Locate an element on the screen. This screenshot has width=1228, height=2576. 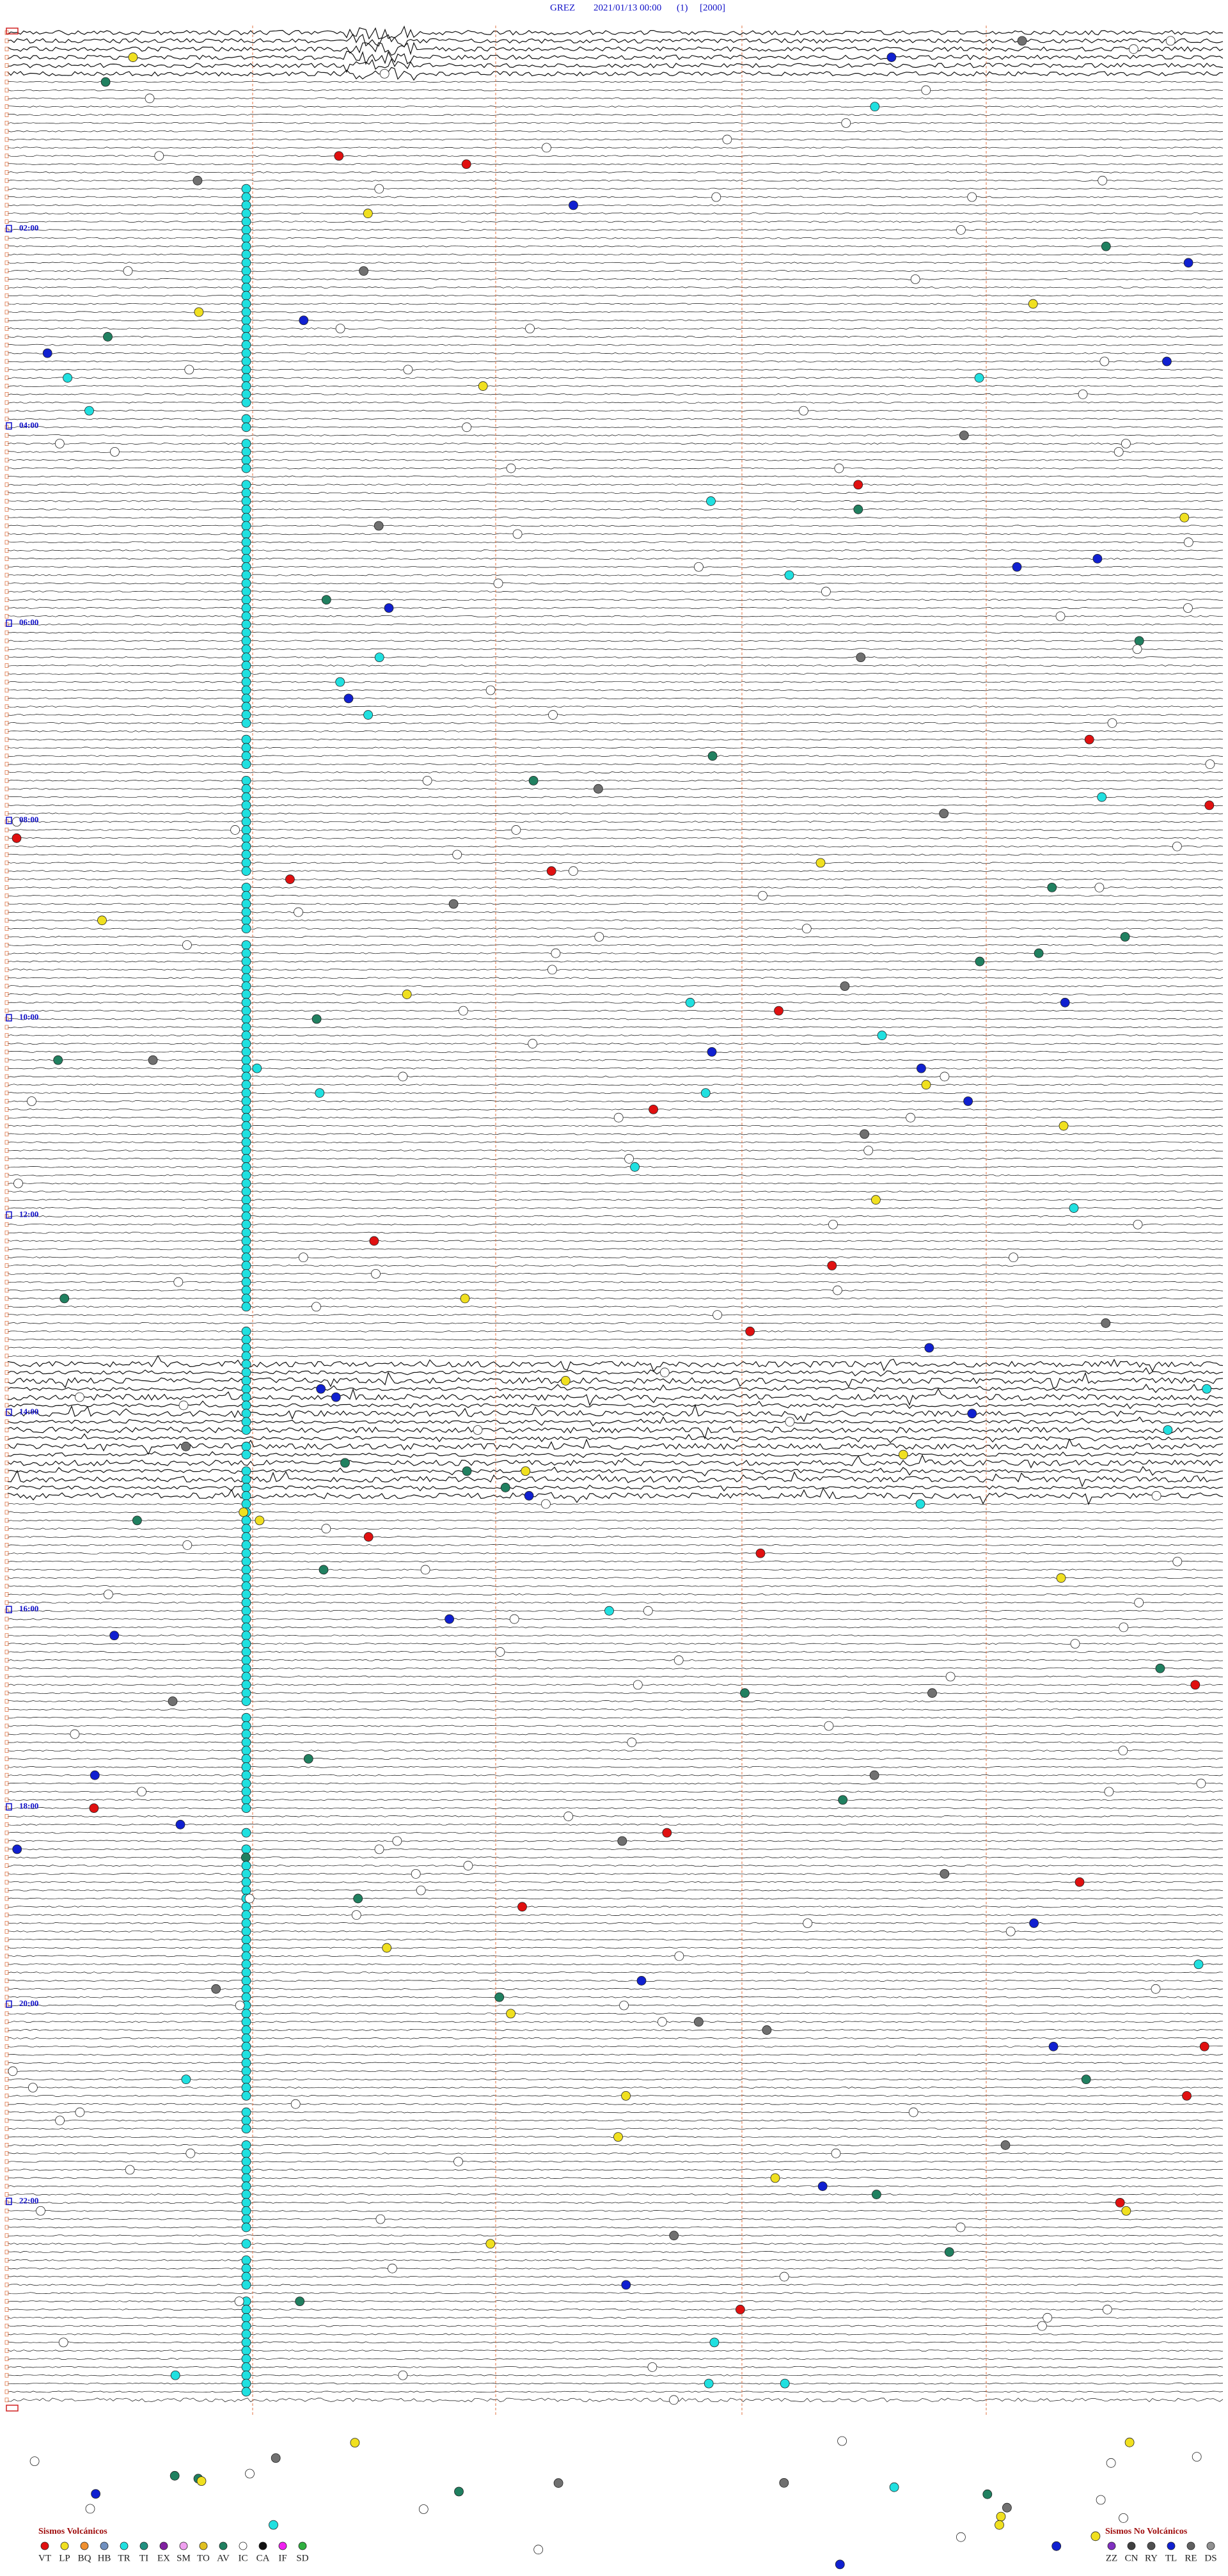
hour-bracket is located at coordinates (9, 2004).